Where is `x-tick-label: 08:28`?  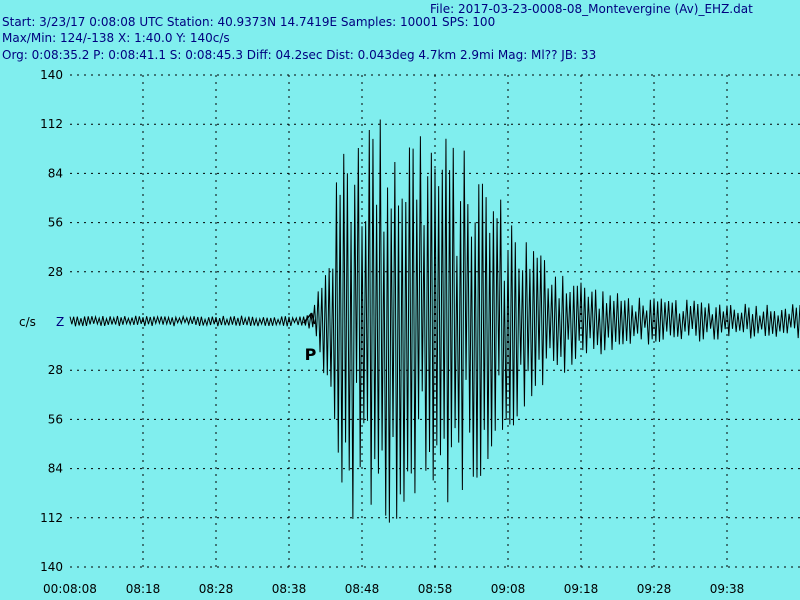 x-tick-label: 08:28 is located at coordinates (216, 589).